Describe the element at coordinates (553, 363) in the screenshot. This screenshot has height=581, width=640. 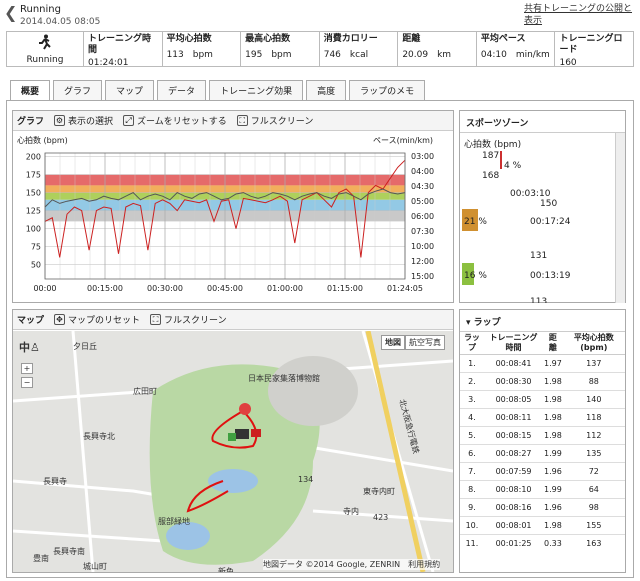
I see `lap-cell: 1.97` at that location.